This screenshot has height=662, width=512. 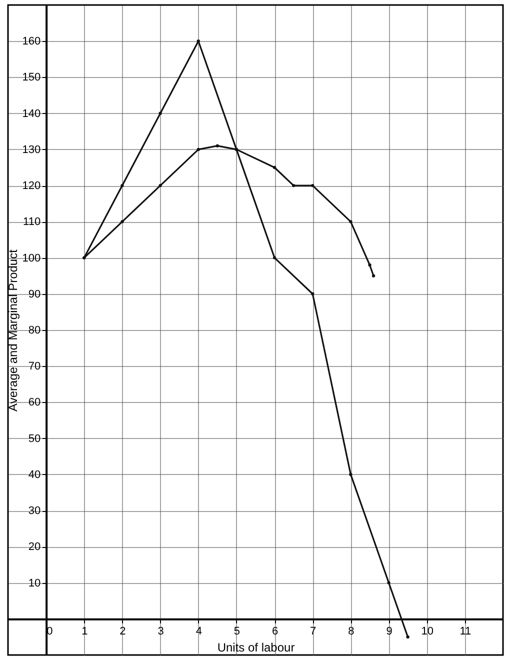 What do you see at coordinates (34, 402) in the screenshot?
I see `y-tick-label: 60` at bounding box center [34, 402].